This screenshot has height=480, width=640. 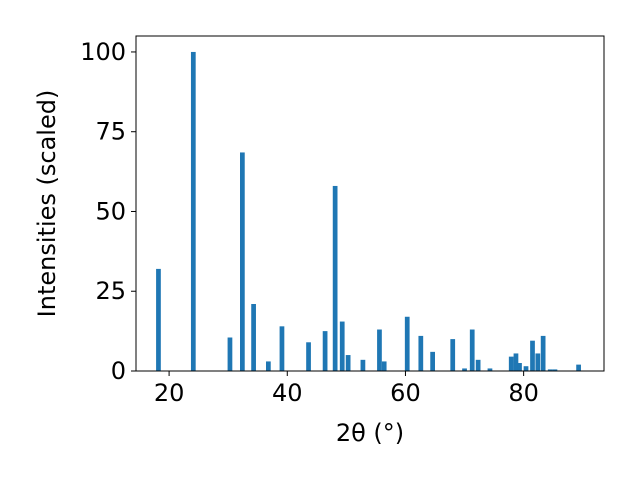 I want to click on y-tick-label: 75, so click(x=110, y=132).